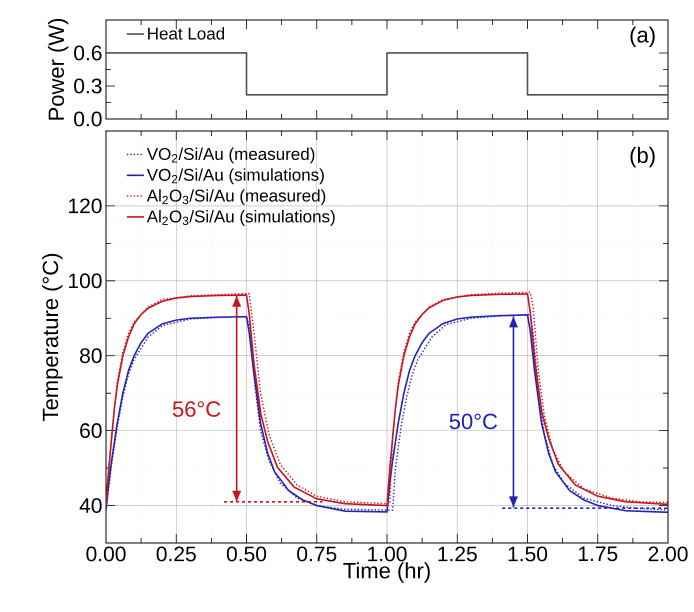 Image resolution: width=694 pixels, height=612 pixels. What do you see at coordinates (240, 218) in the screenshot?
I see `legend-label: Al$_{2}$O$_{3}$/Si/Au (simulations)` at bounding box center [240, 218].